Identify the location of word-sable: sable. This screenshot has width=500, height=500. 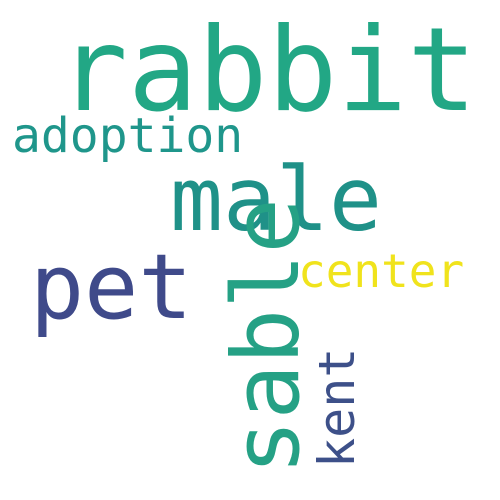
(266, 336).